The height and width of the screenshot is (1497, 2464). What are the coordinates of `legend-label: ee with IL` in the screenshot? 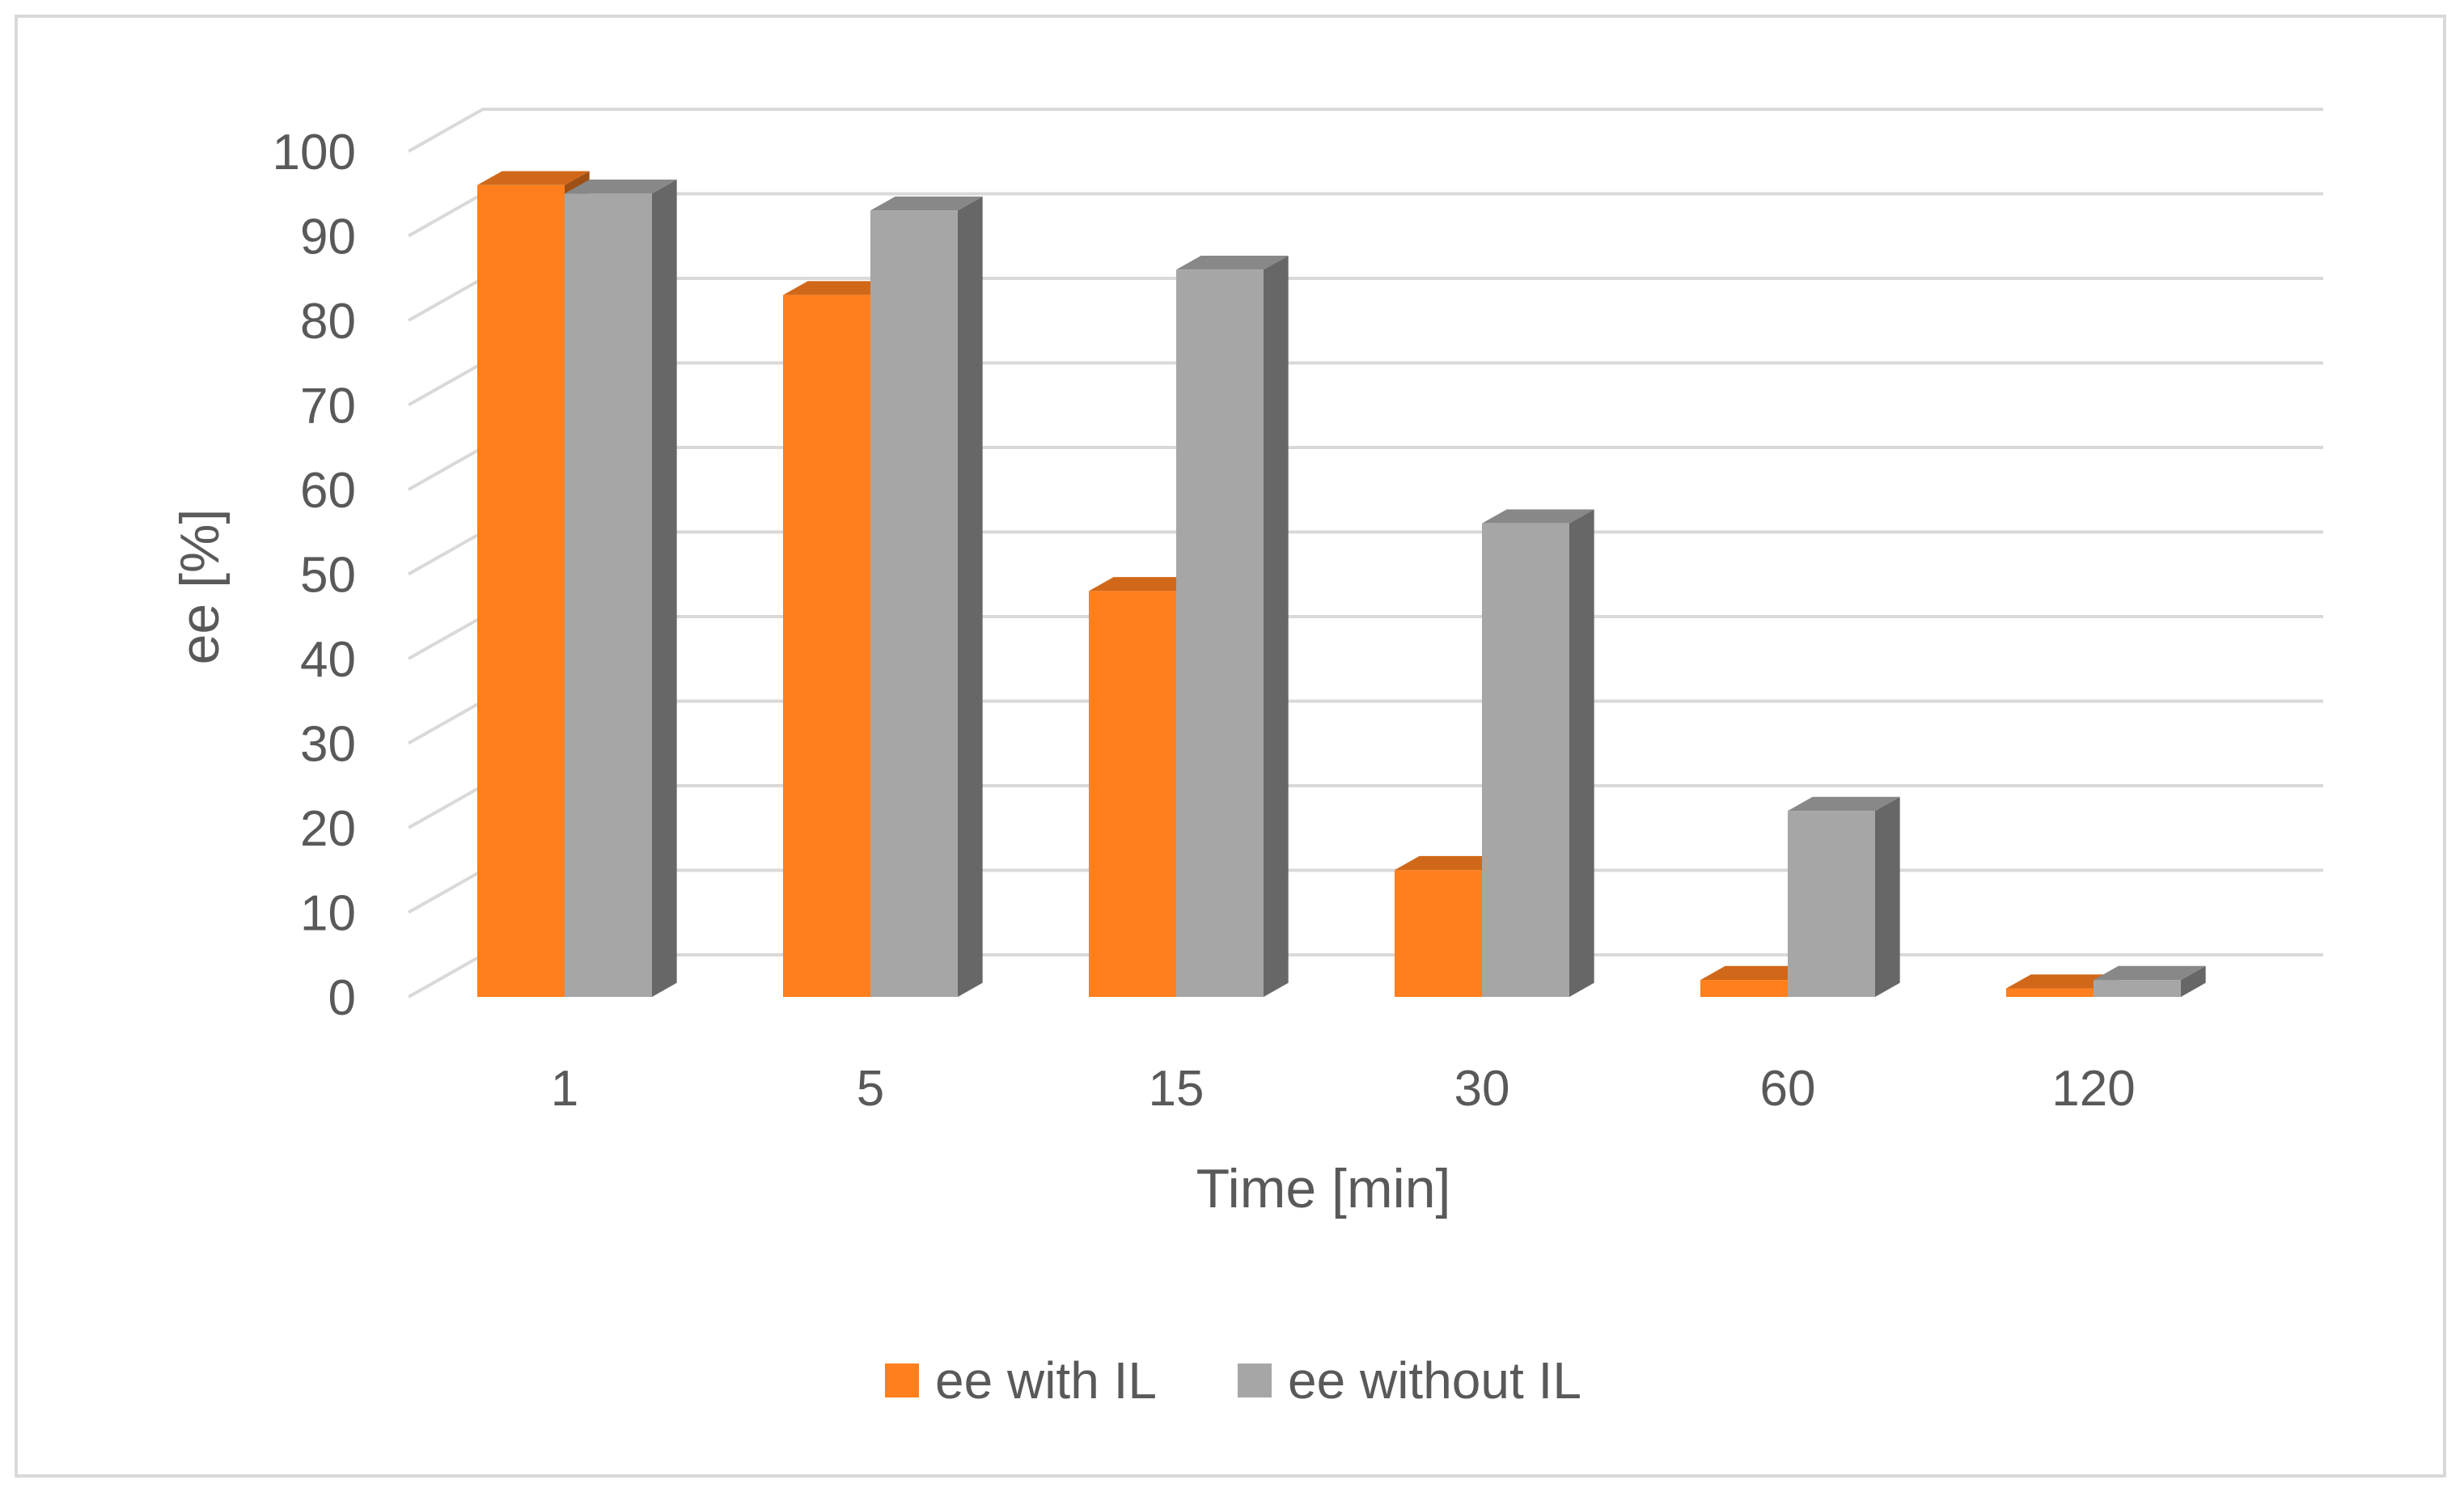 It's located at (1046, 1380).